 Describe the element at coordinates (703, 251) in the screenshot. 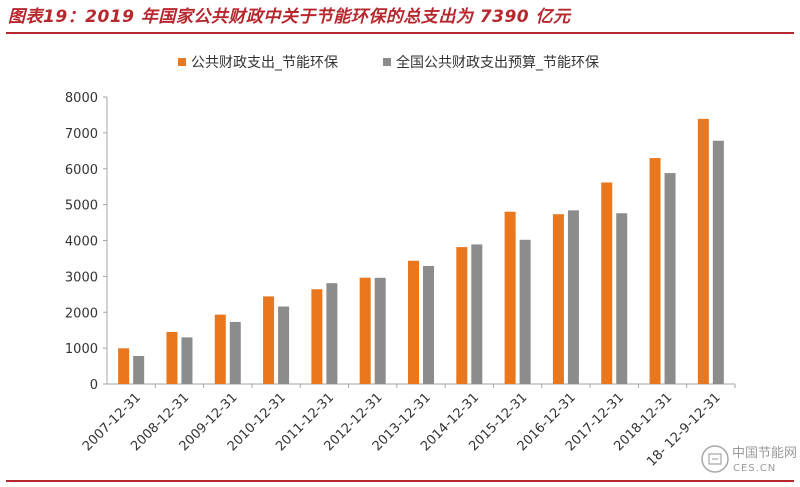

I see `bar-series1-18- 12-9-12-31` at that location.